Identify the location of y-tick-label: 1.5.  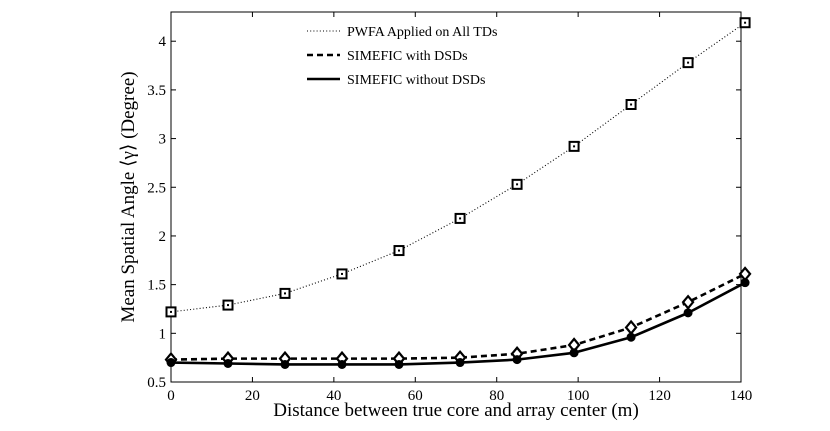
(156, 286).